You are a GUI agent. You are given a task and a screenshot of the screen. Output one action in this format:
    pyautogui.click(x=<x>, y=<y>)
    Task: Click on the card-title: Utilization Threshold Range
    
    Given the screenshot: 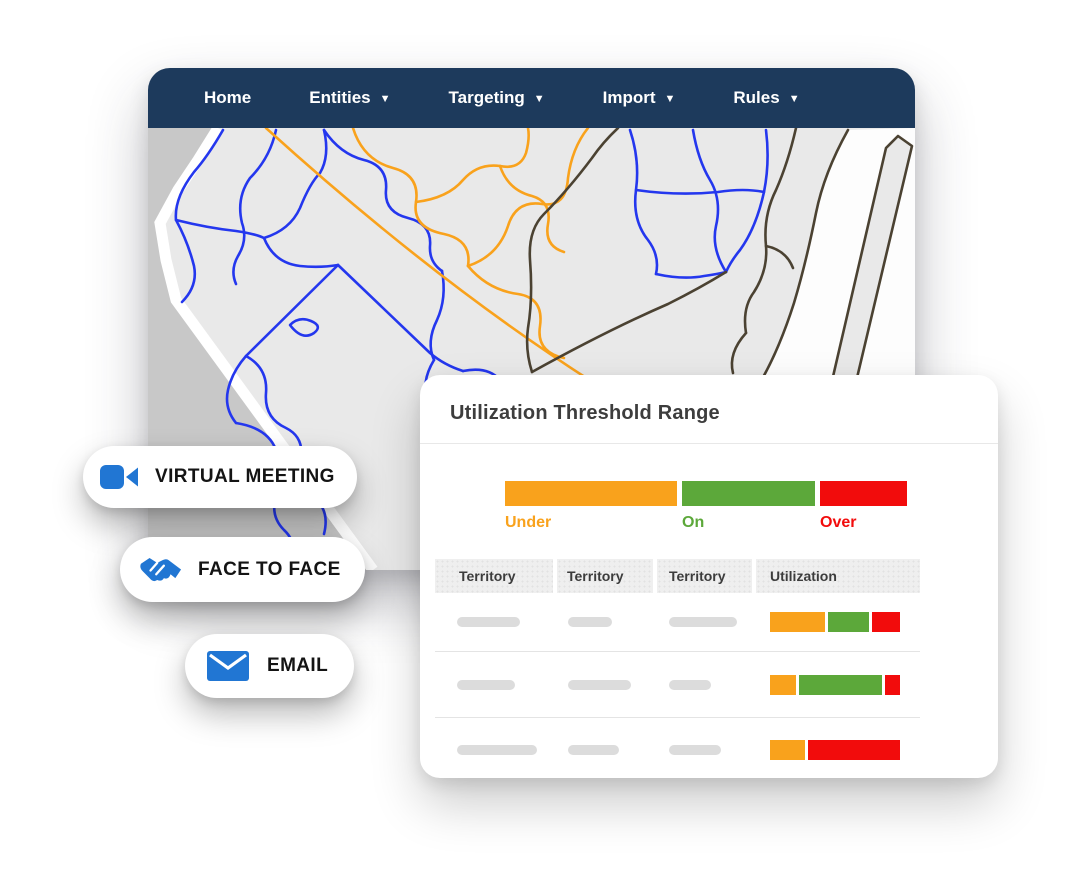 What is the action you would take?
    pyautogui.click(x=585, y=413)
    